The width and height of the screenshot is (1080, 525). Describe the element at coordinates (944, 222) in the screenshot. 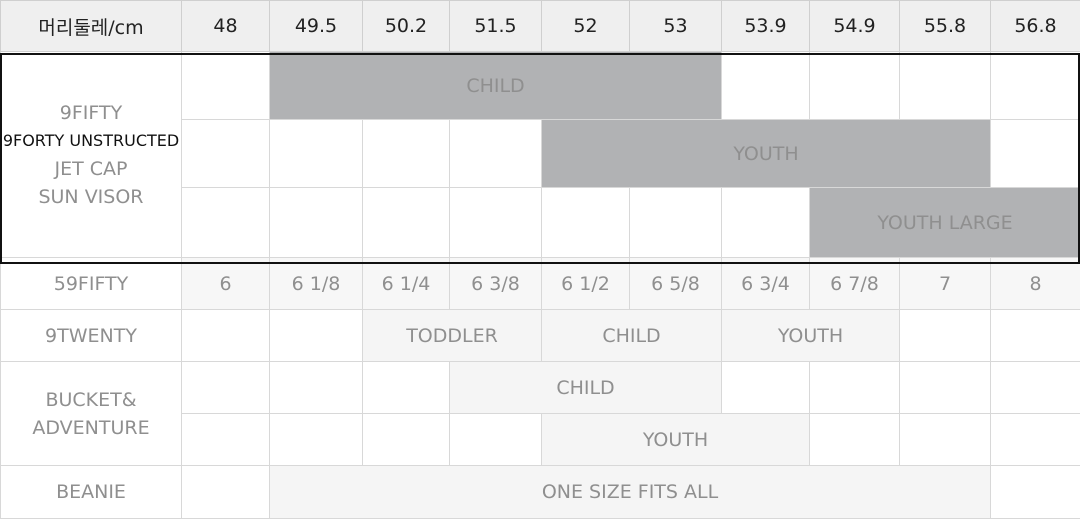

I see `group1-youth-large-band: YOUTH LARGE` at that location.